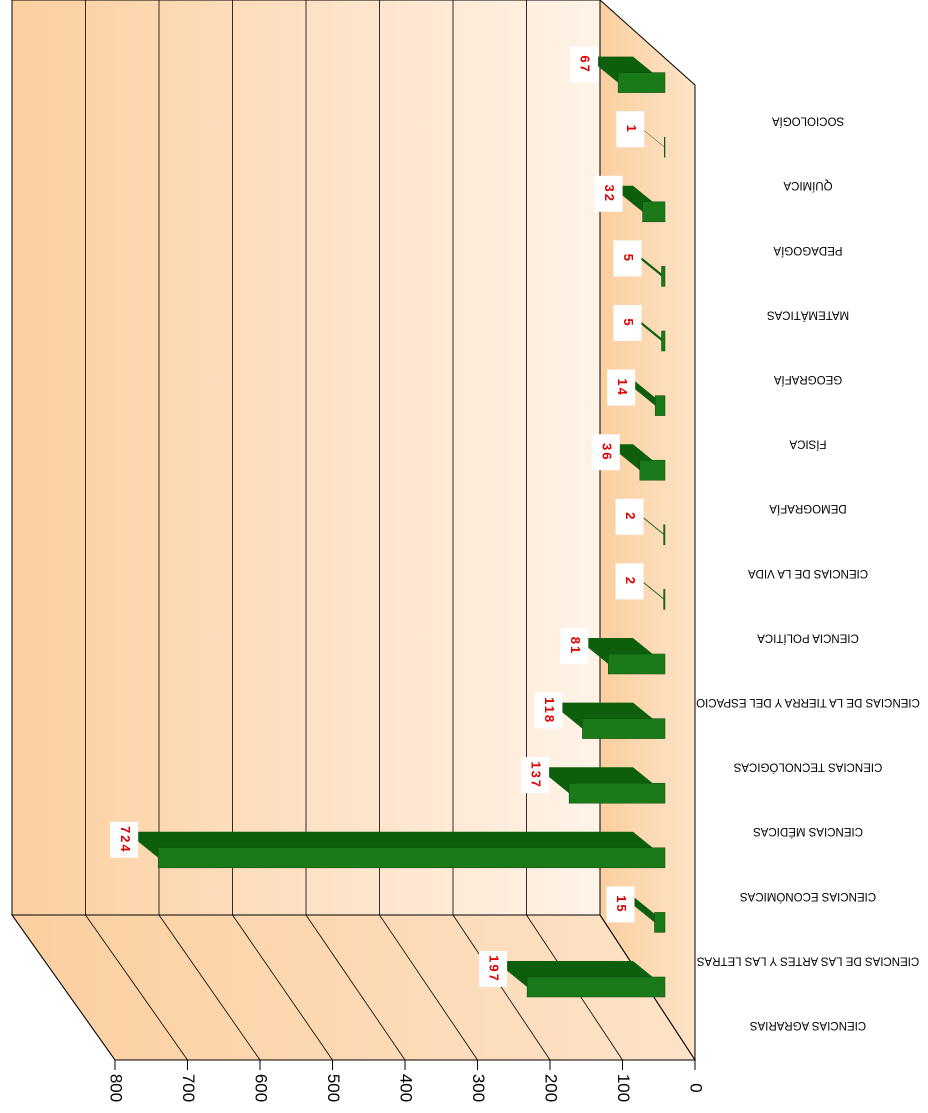 This screenshot has height=1113, width=928. What do you see at coordinates (478, 1088) in the screenshot?
I see `x-tick-label: 300` at bounding box center [478, 1088].